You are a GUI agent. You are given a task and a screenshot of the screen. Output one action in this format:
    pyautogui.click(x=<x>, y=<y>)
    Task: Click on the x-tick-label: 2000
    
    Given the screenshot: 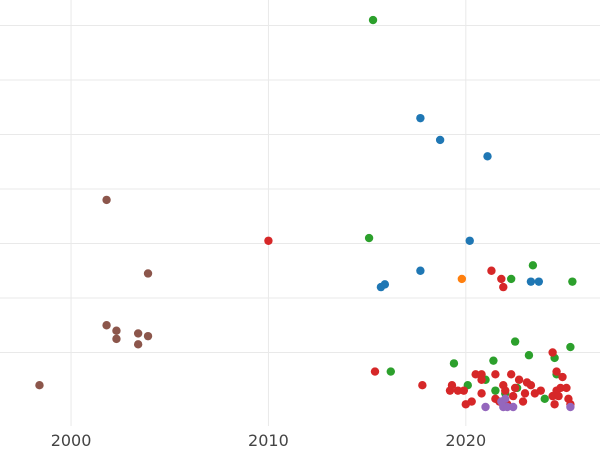 What is the action you would take?
    pyautogui.click(x=71, y=440)
    